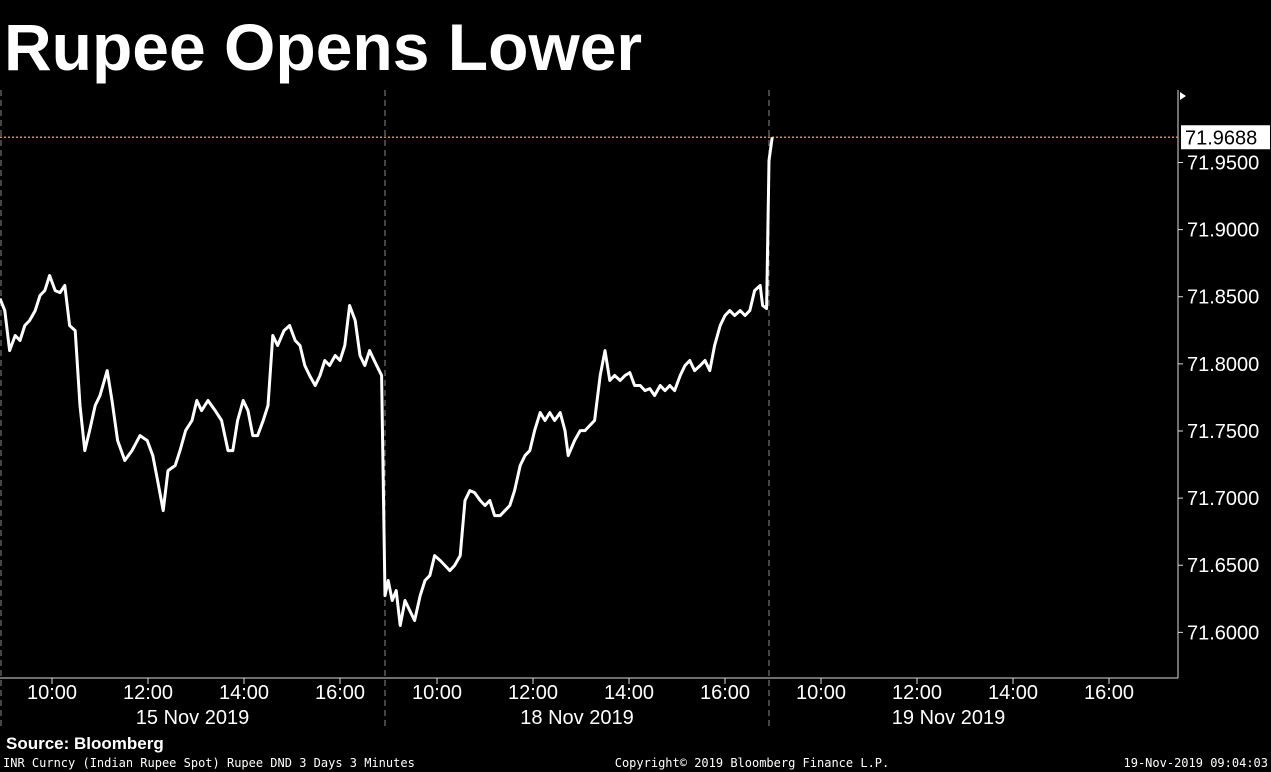  What do you see at coordinates (1223, 432) in the screenshot?
I see `y-tick-label: 71.7500` at bounding box center [1223, 432].